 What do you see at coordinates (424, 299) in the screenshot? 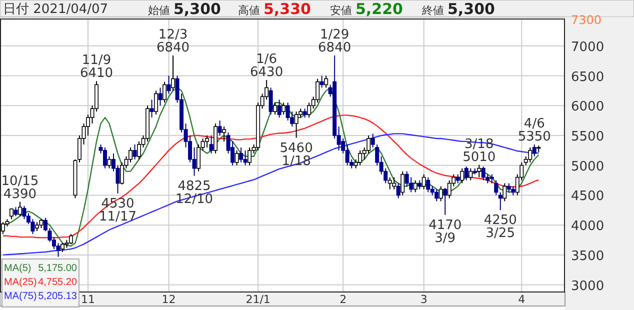
I see `x-tick-label: 3` at bounding box center [424, 299].